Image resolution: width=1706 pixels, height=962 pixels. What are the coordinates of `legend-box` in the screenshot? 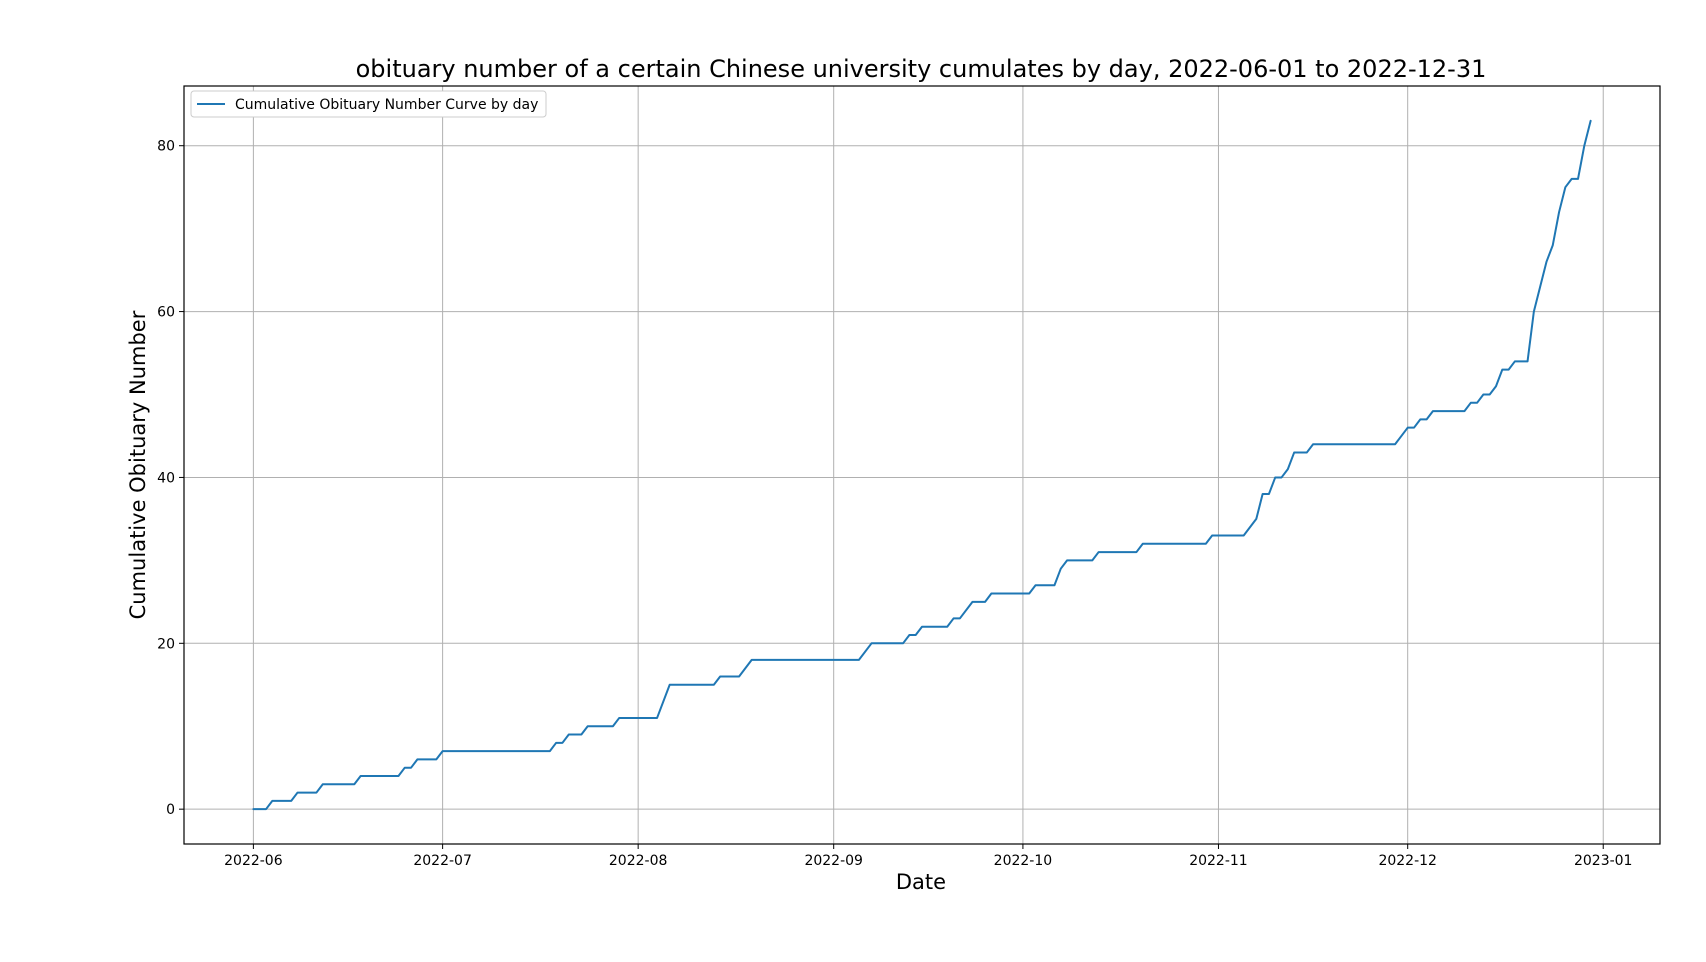 It's located at (368, 104).